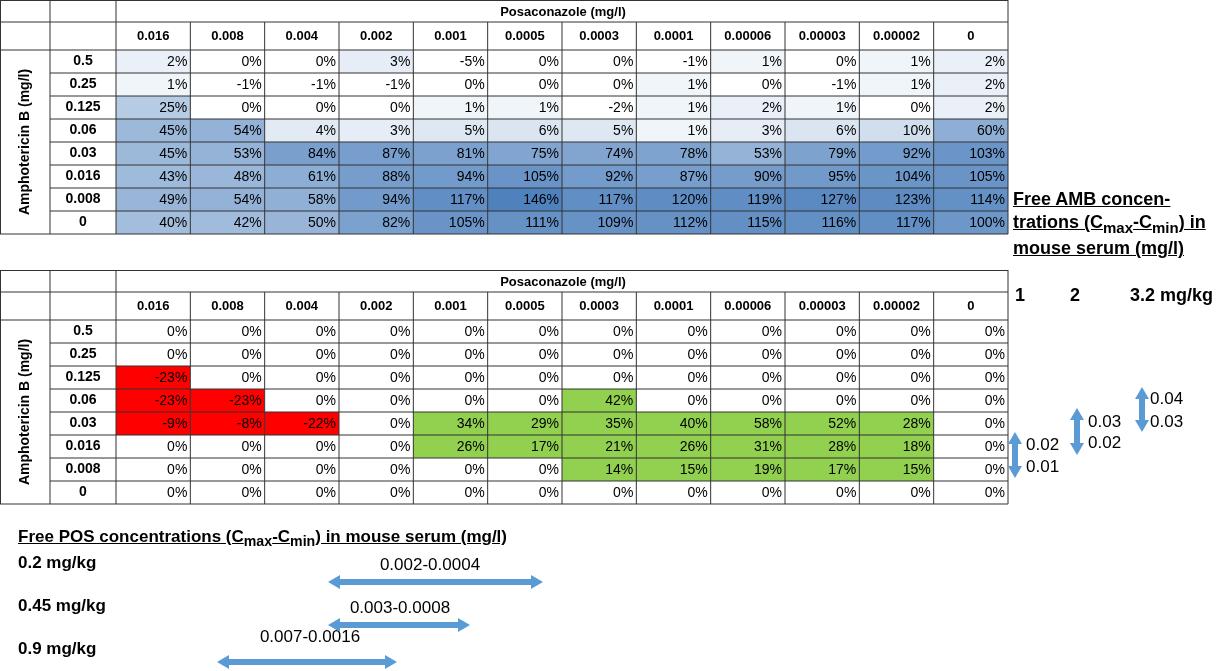 This screenshot has height=671, width=1232. Describe the element at coordinates (83, 83) in the screenshot. I see `y-tick-label: 0.25` at that location.